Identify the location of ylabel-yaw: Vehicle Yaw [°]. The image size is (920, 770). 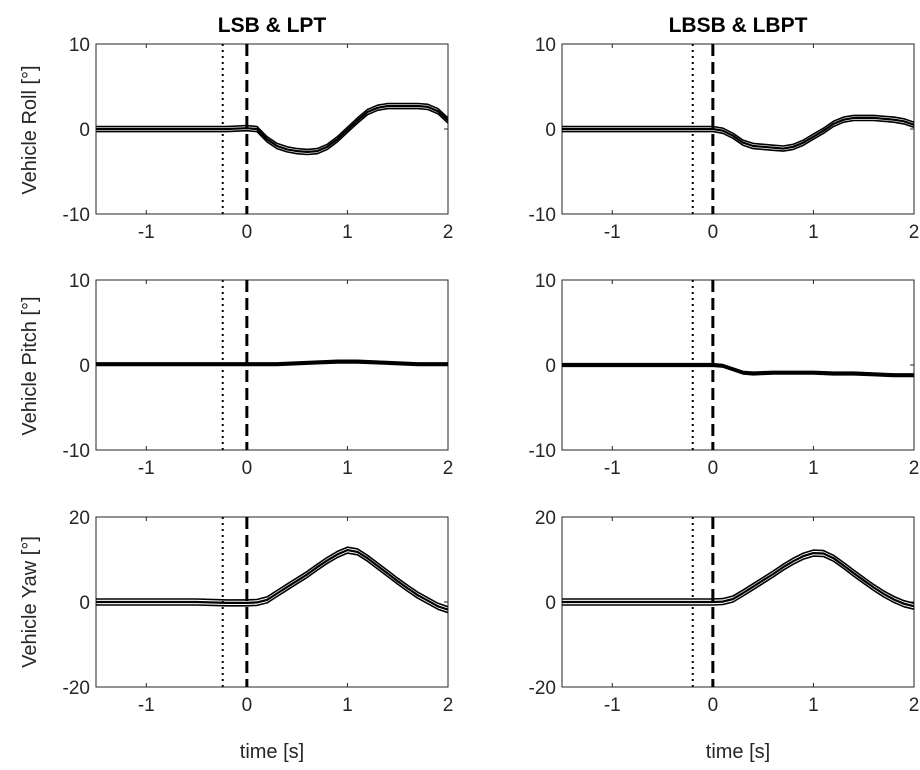
(30, 602).